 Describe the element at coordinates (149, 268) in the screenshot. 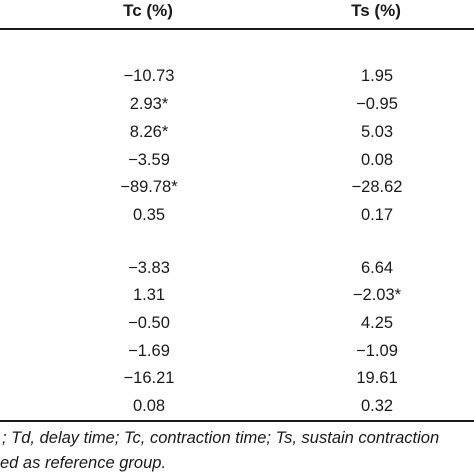

I see `table-cell-tc: −3.83` at that location.